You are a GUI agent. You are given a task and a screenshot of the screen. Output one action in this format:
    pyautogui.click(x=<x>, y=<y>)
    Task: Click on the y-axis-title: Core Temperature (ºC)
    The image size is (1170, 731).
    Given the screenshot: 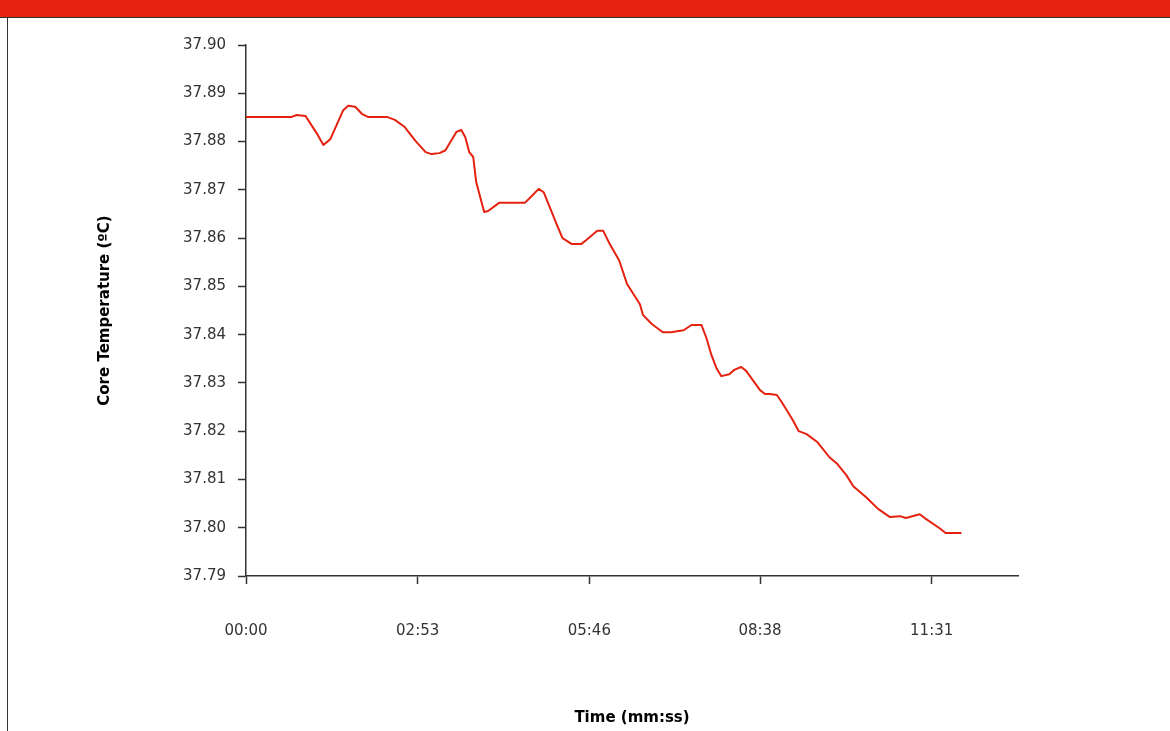 What is the action you would take?
    pyautogui.click(x=103, y=310)
    